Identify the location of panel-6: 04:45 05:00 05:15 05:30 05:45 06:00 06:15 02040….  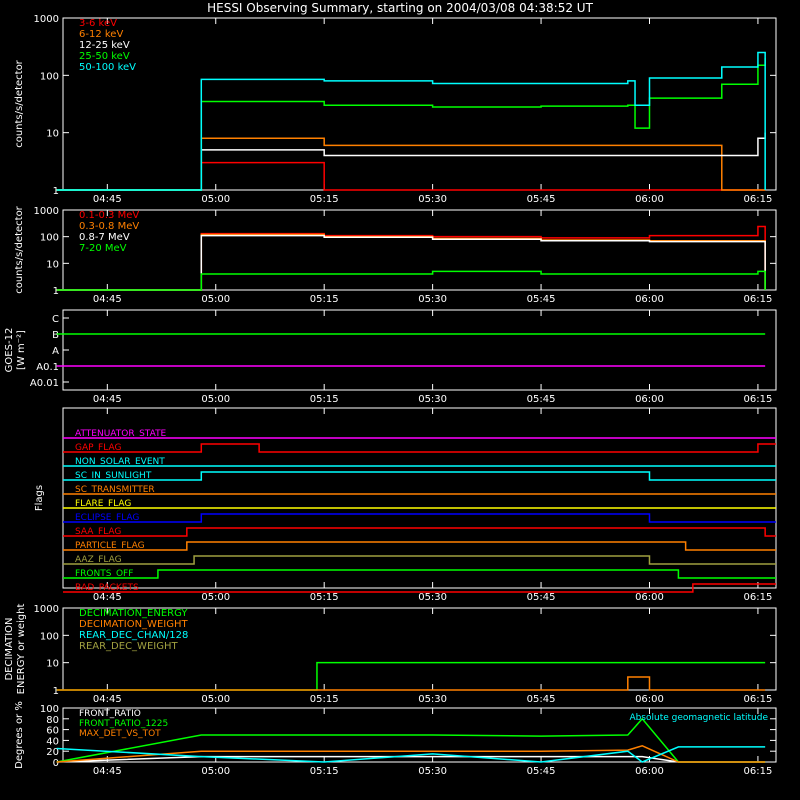
(395, 739).